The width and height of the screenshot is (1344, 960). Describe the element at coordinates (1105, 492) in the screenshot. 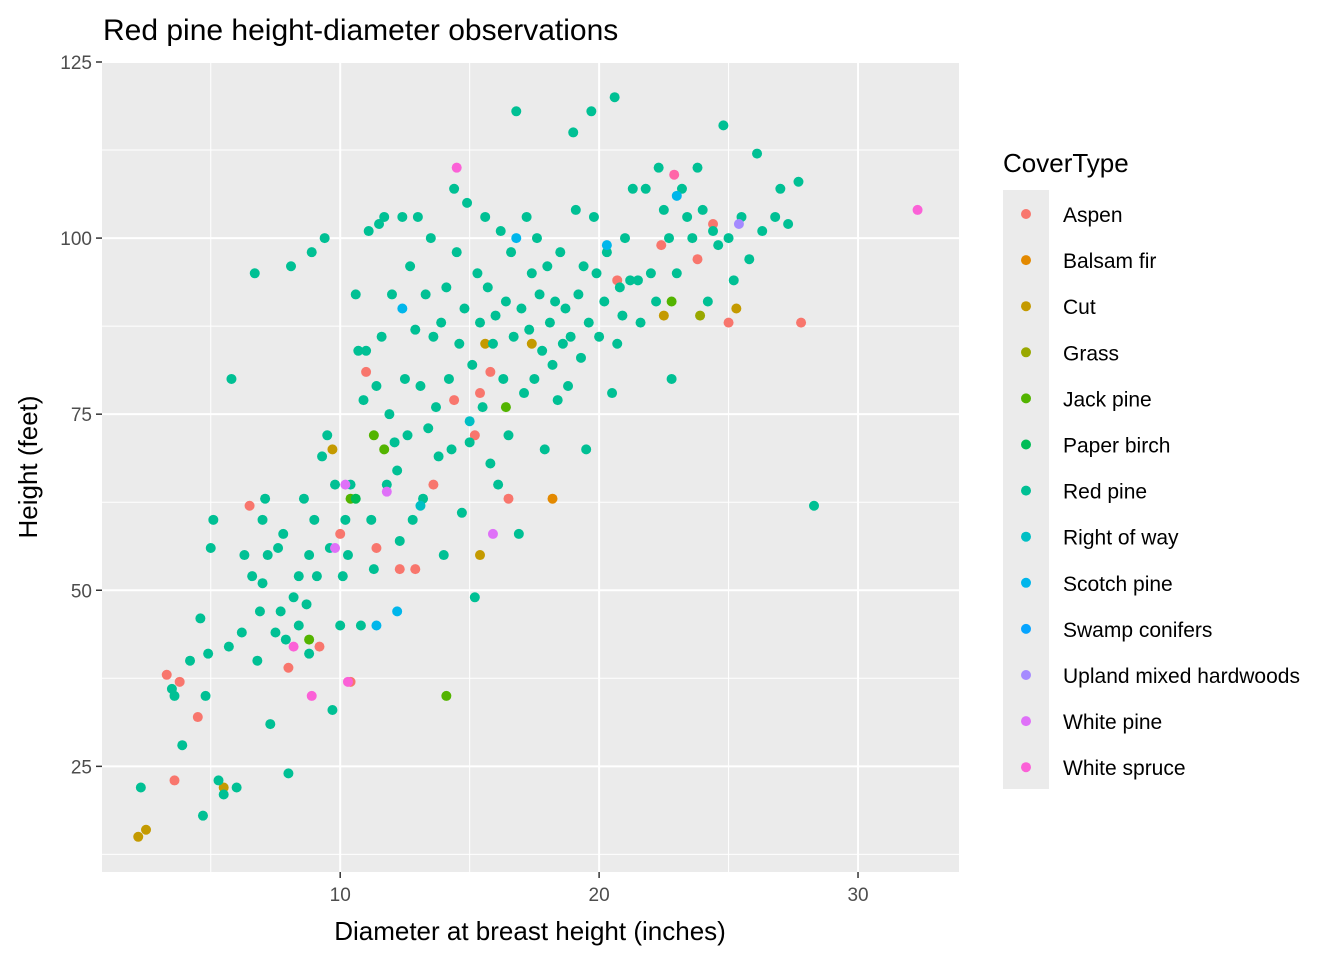

I see `legend-label: Red pine` at that location.